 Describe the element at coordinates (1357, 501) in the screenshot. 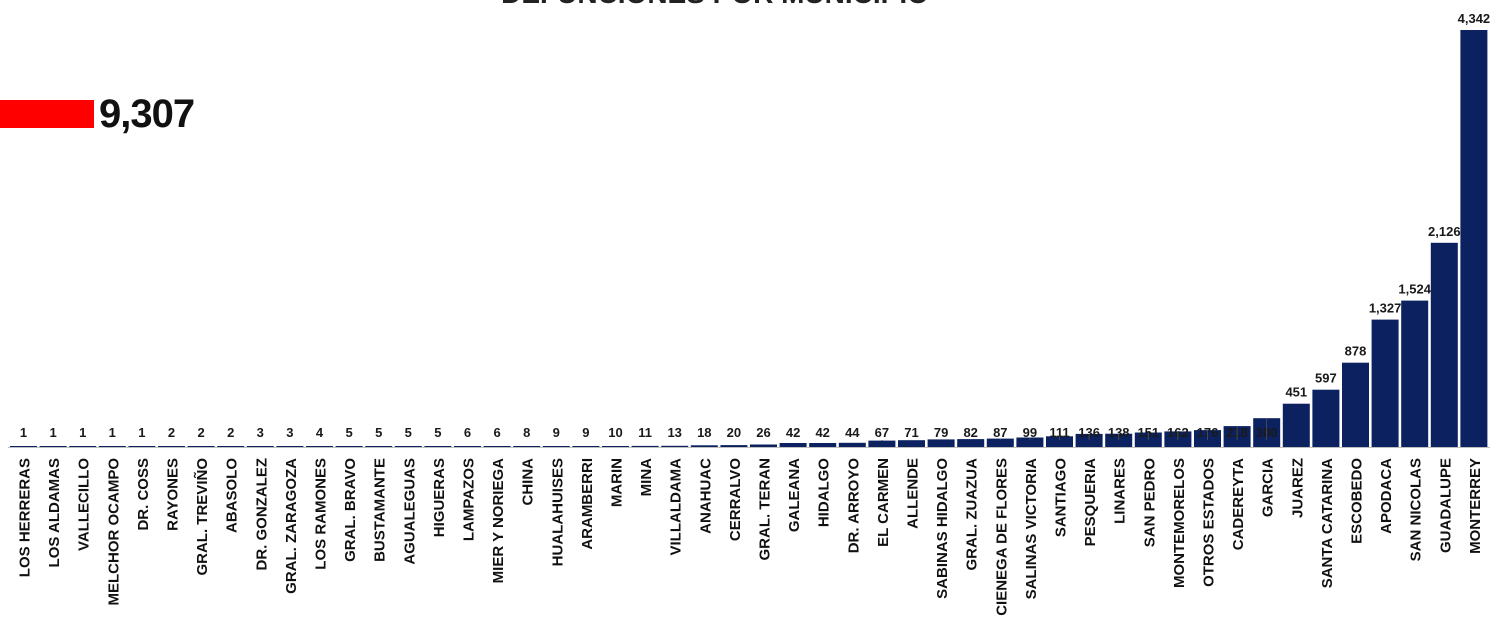

I see `category-label: ESCOBEDO` at that location.